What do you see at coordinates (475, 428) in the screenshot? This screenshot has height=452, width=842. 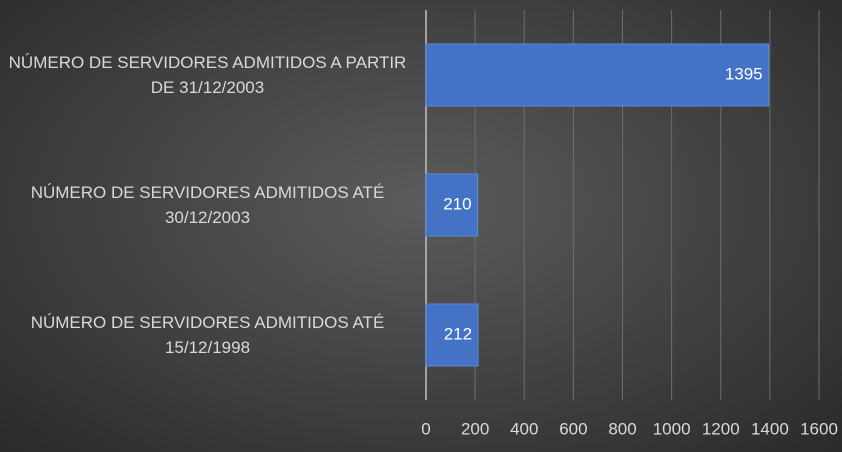 I see `x-tick-label: 200` at bounding box center [475, 428].